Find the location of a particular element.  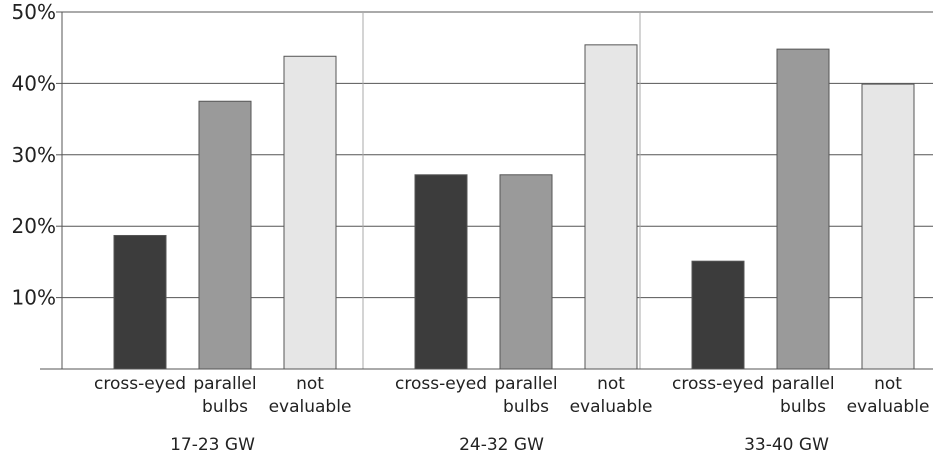

group-label: 33-40 GW is located at coordinates (786, 445).